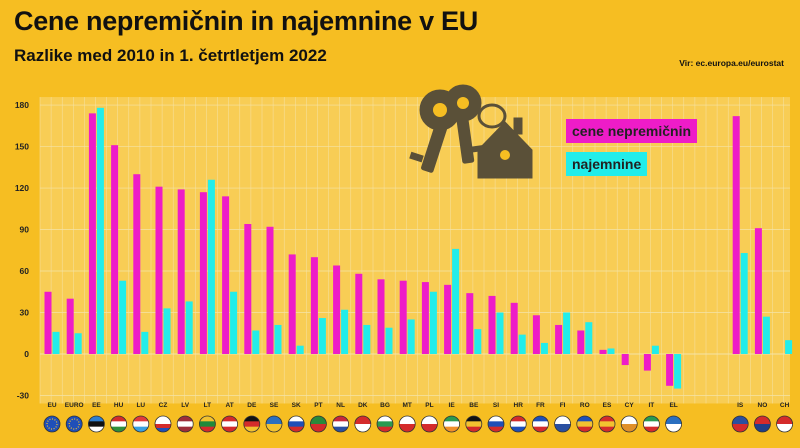  I want to click on bar-prices-CZ, so click(159, 270).